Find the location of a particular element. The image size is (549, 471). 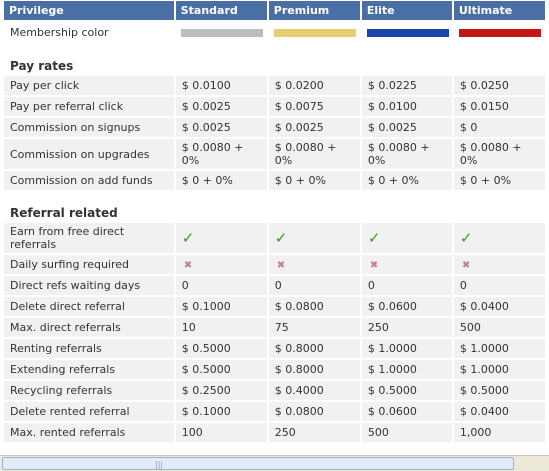

table-row-max-rented-referrals: Max. rented referrals 100 250 500 1,000 is located at coordinates (274, 432).